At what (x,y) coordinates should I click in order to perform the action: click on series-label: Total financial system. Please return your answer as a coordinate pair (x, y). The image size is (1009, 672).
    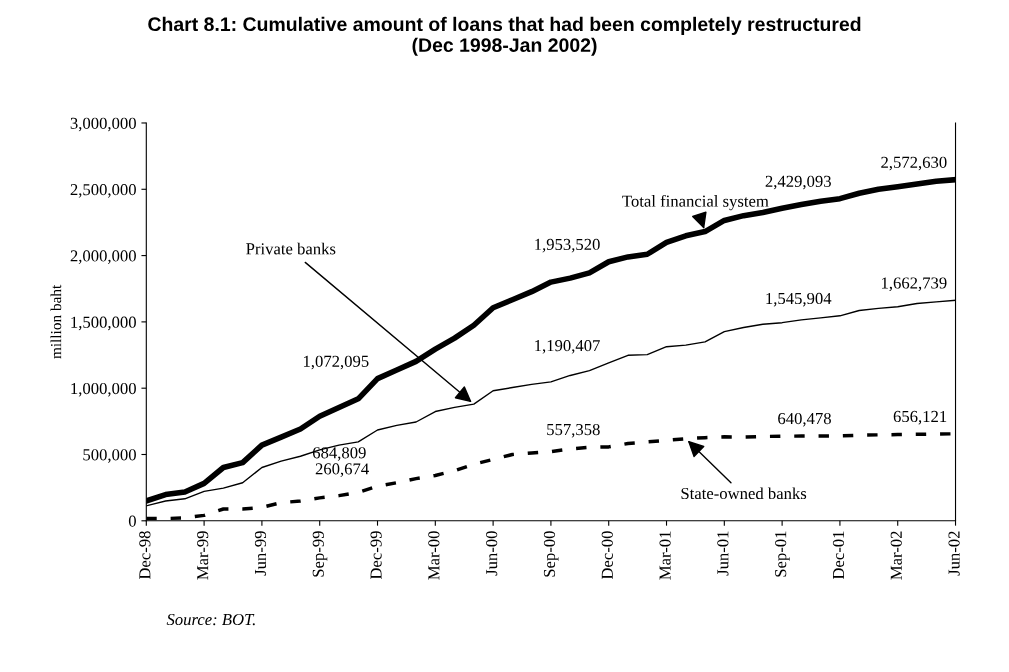
    Looking at the image, I should click on (695, 202).